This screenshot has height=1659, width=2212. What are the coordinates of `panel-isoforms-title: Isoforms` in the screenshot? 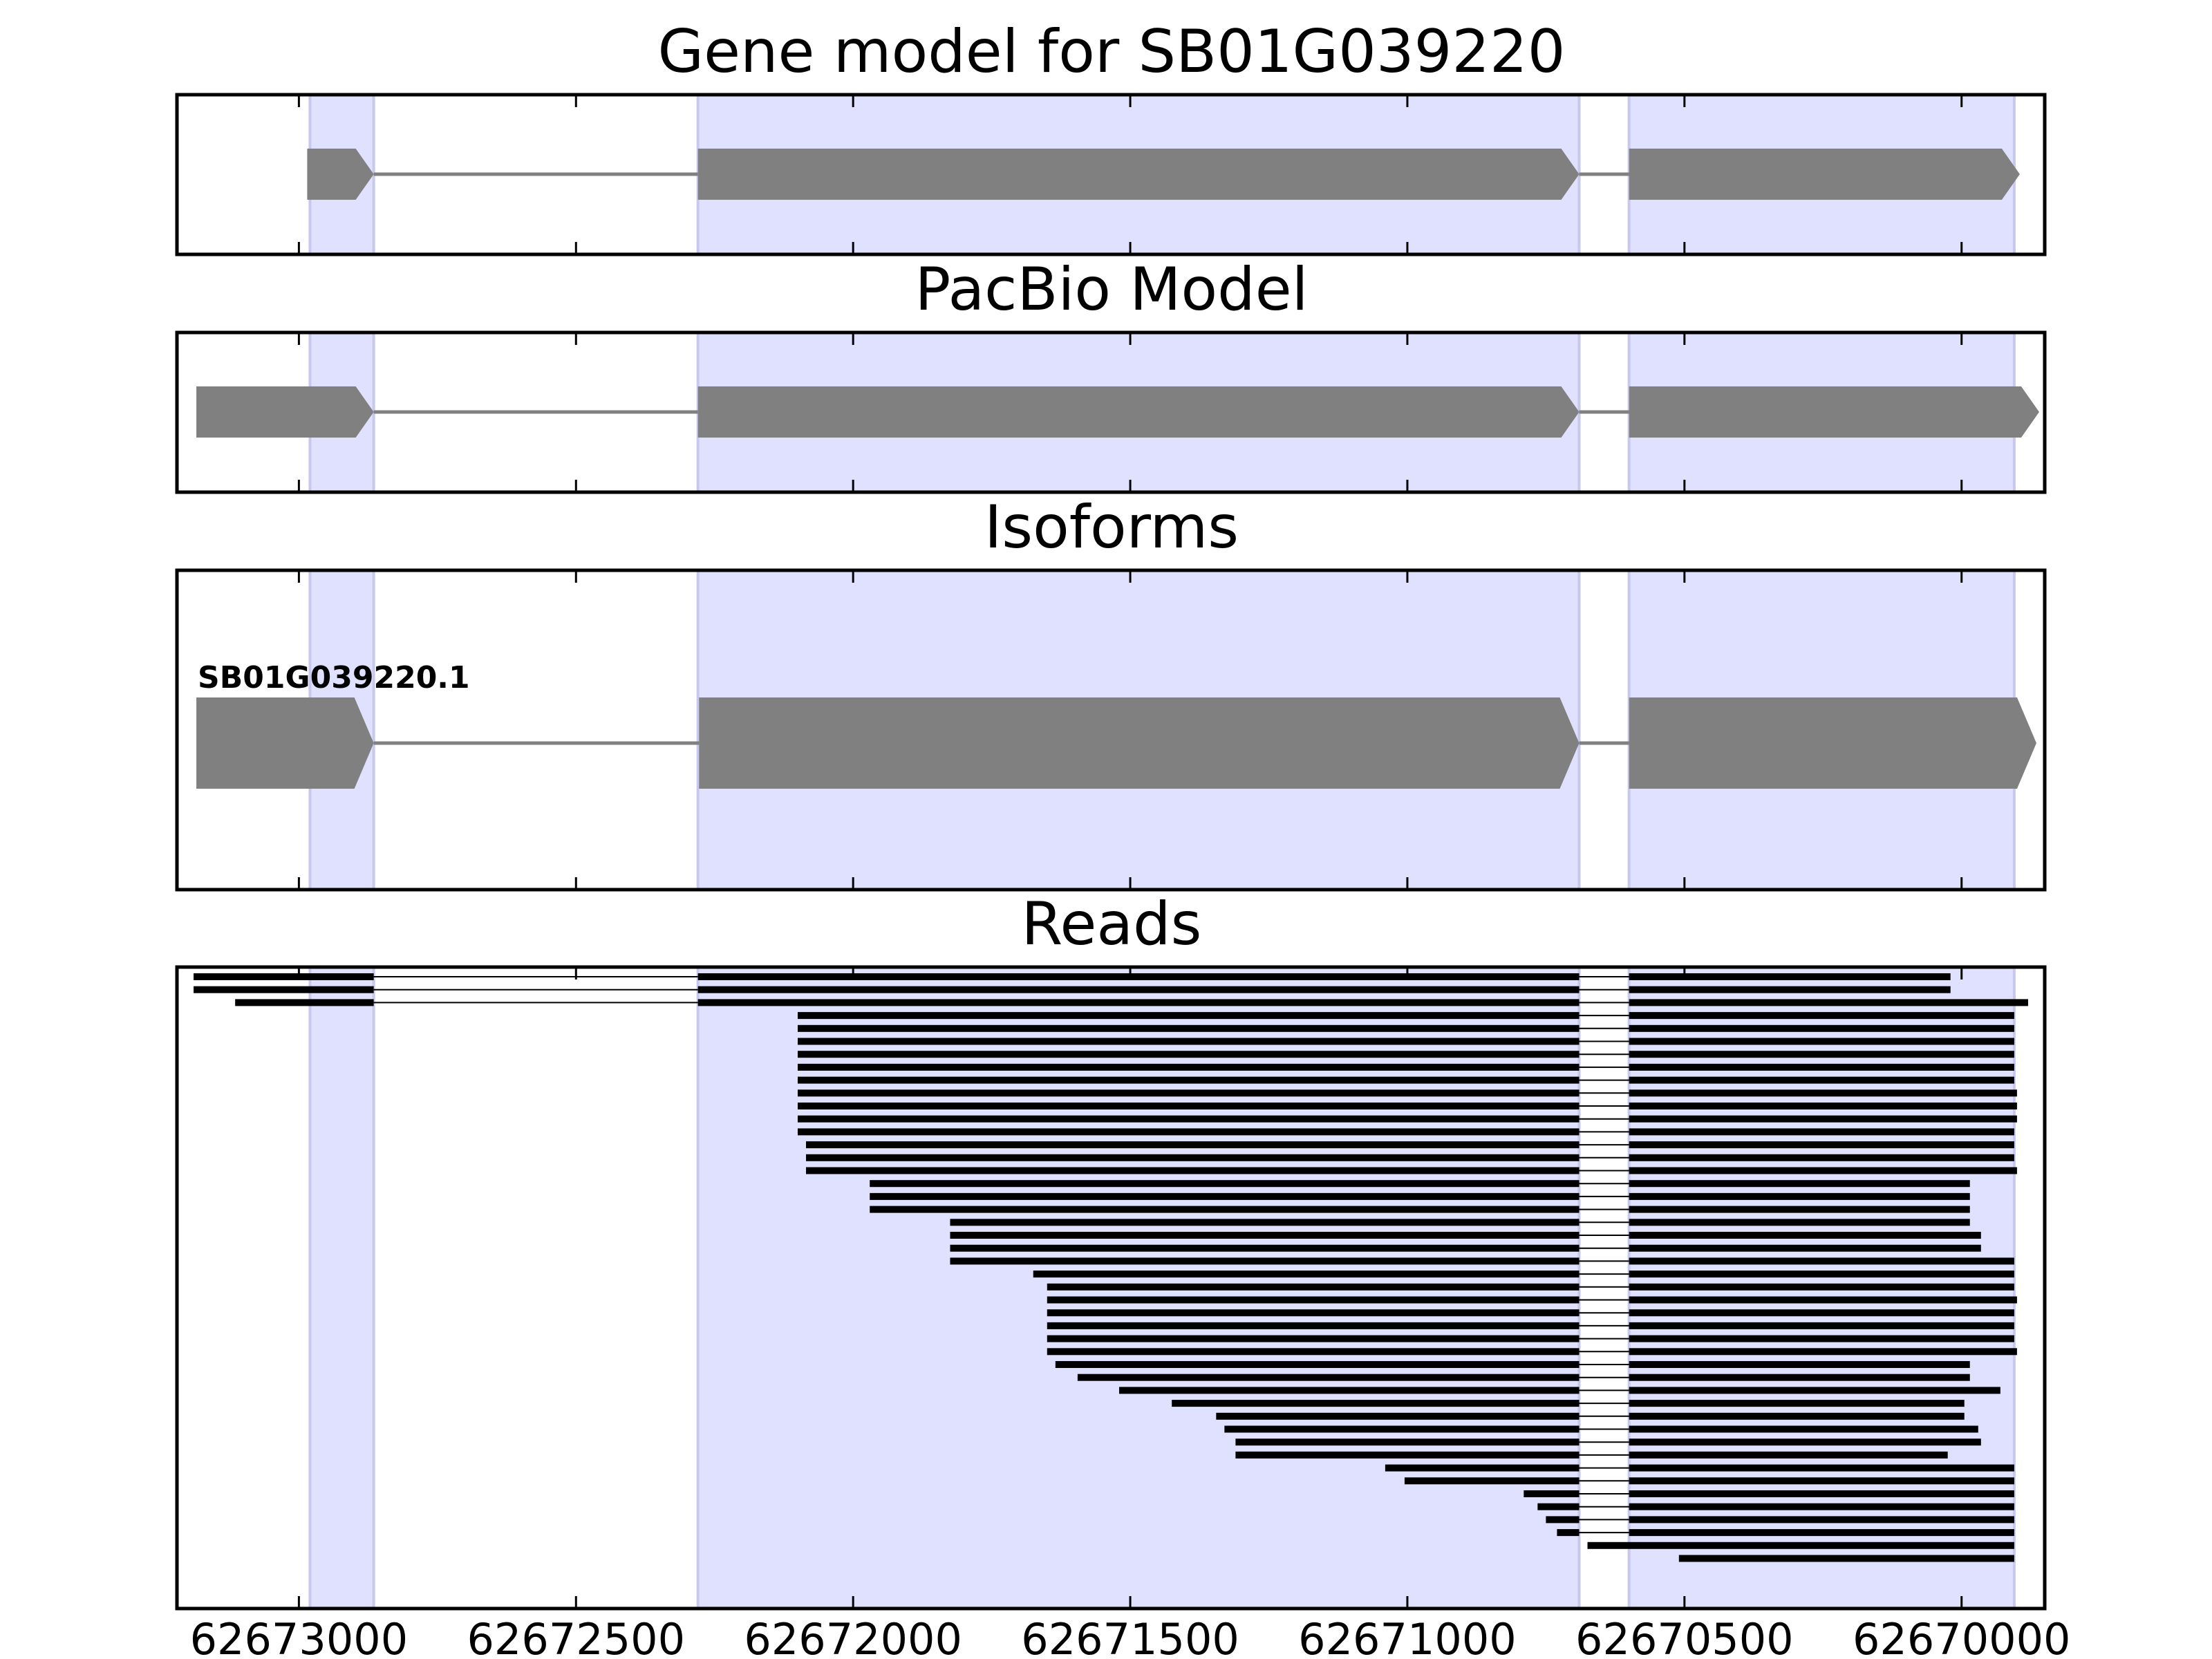 It's located at (1111, 527).